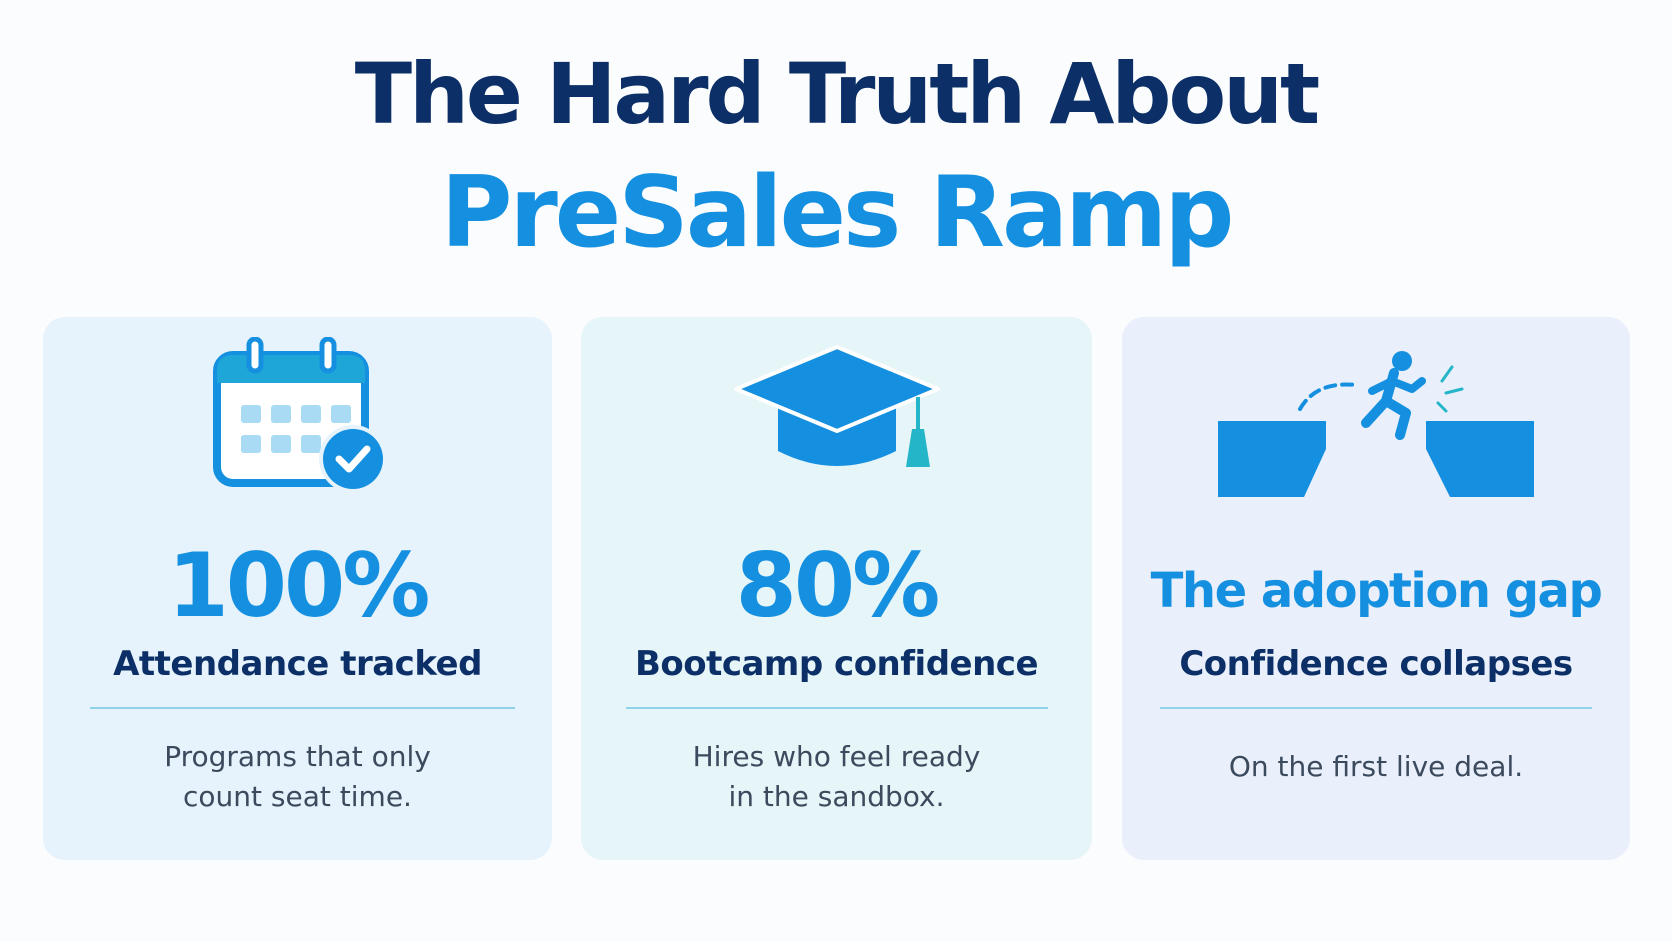 The width and height of the screenshot is (1672, 941). I want to click on stat-value: The adoption gap, so click(1376, 591).